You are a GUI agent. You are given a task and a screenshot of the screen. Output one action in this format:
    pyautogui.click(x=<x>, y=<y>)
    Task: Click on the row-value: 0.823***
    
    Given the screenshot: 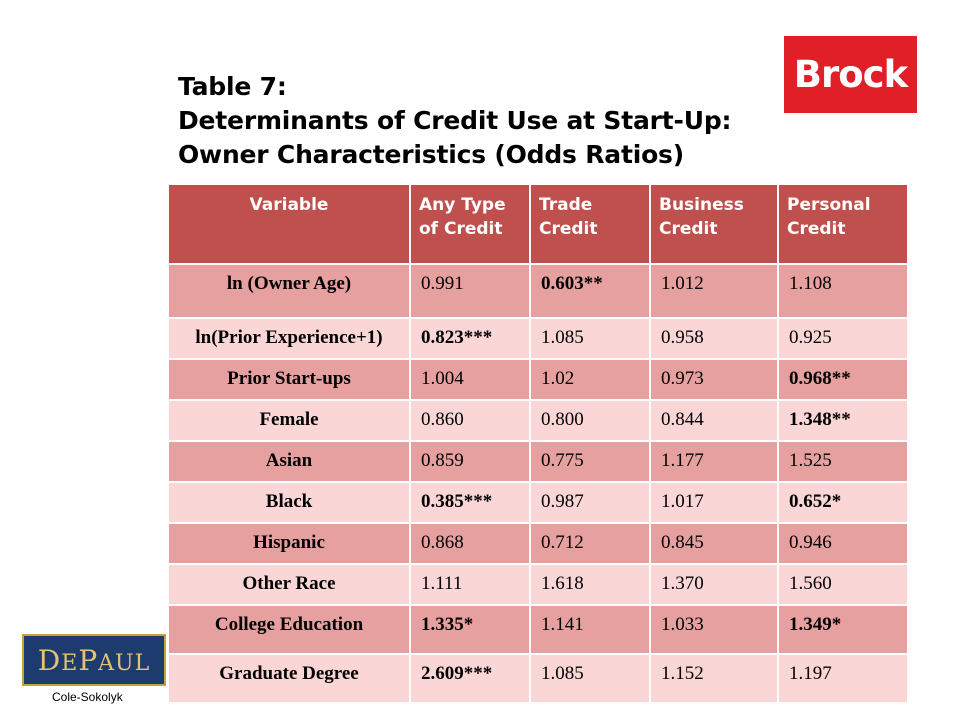 What is the action you would take?
    pyautogui.click(x=470, y=338)
    